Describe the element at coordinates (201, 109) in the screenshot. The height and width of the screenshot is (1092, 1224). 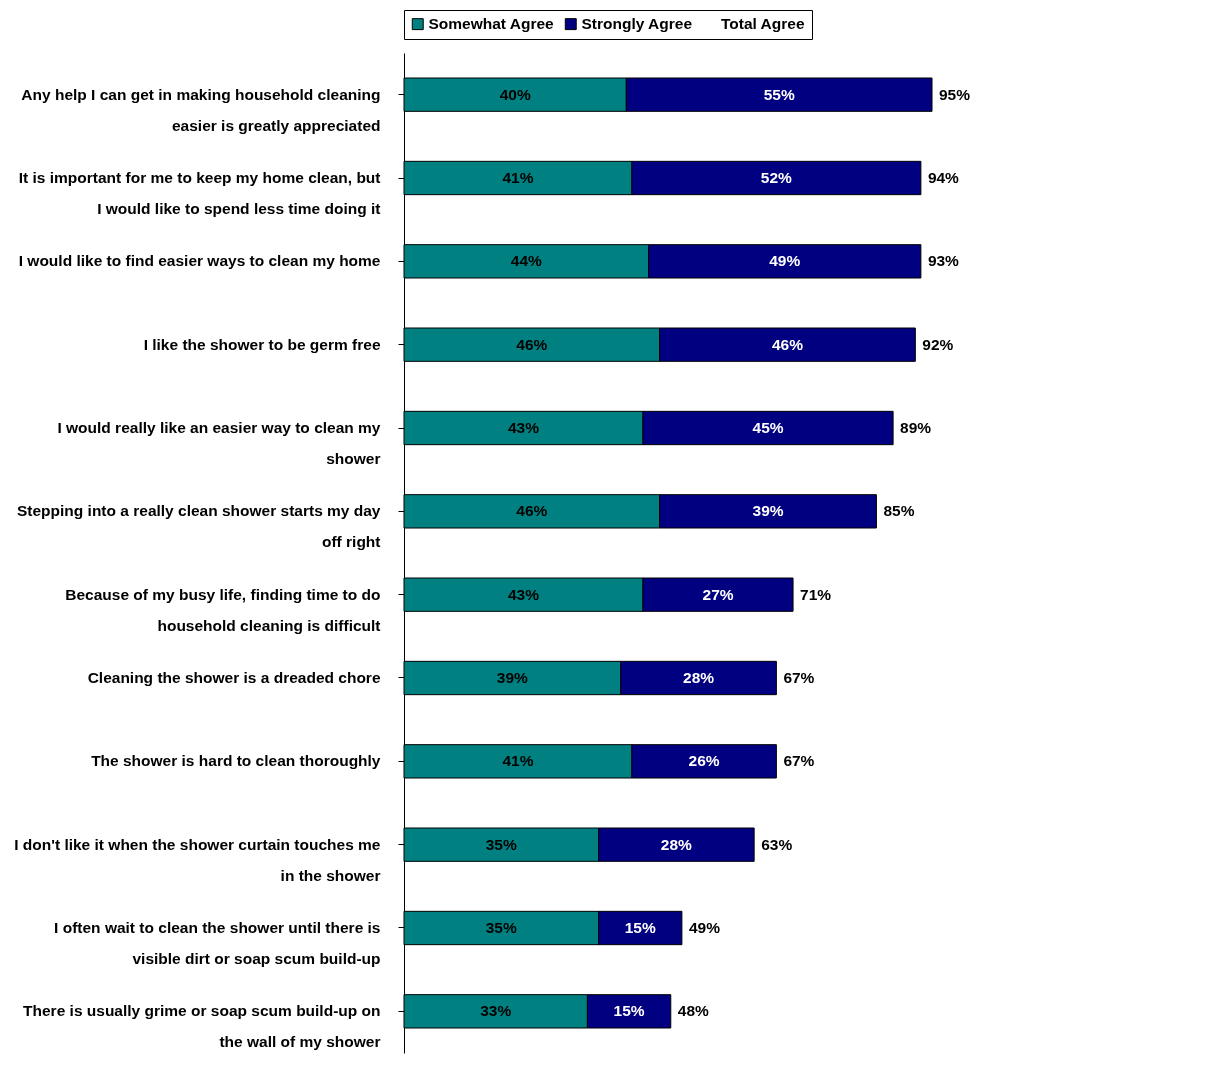
I see `y-tick-label: Any help I can get in making household cleaning easier is greatly appreciated` at that location.